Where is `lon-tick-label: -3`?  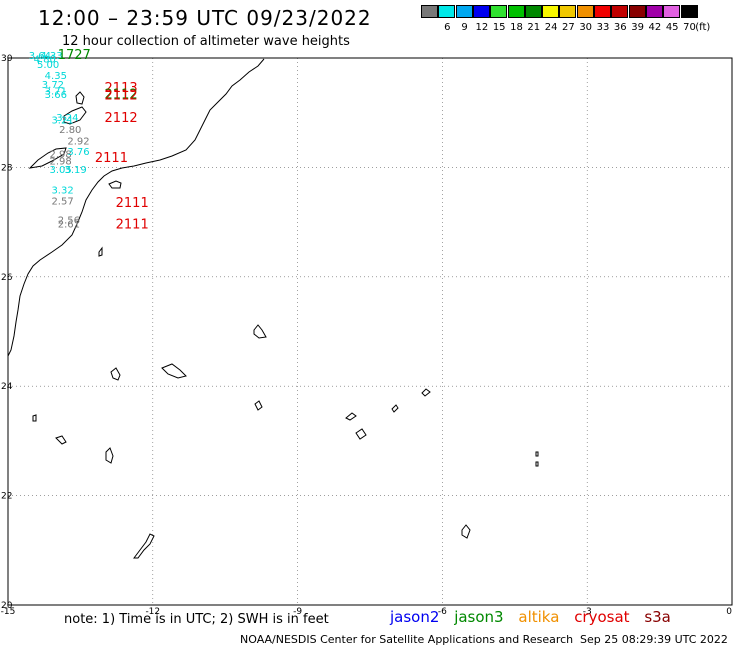
lon-tick-label: -3 is located at coordinates (587, 612).